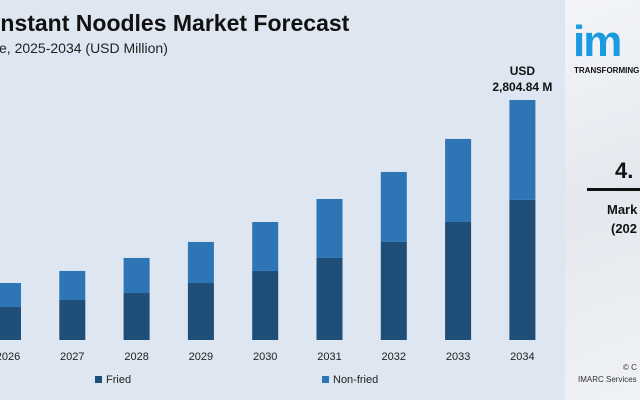  What do you see at coordinates (265, 246) in the screenshot?
I see `bar-non-fried-2030` at bounding box center [265, 246].